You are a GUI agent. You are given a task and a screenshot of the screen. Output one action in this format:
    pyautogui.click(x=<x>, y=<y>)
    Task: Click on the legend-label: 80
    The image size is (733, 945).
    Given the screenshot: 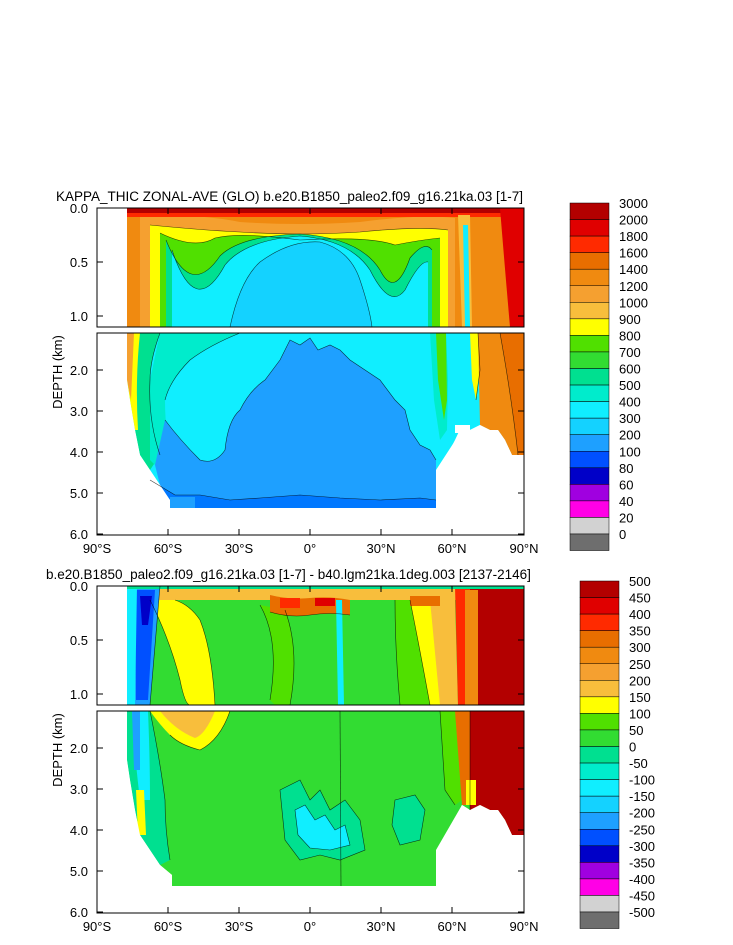 What is the action you would take?
    pyautogui.click(x=626, y=468)
    